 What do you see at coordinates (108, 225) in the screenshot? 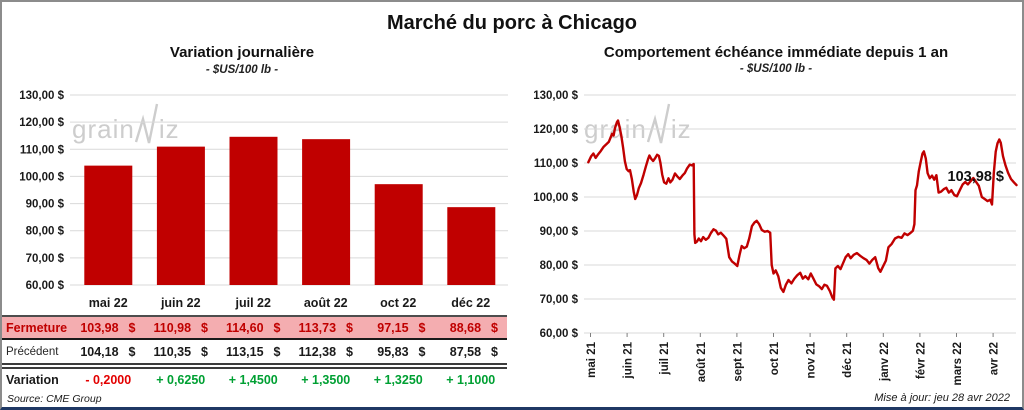
I see `bar-mai 22` at bounding box center [108, 225].